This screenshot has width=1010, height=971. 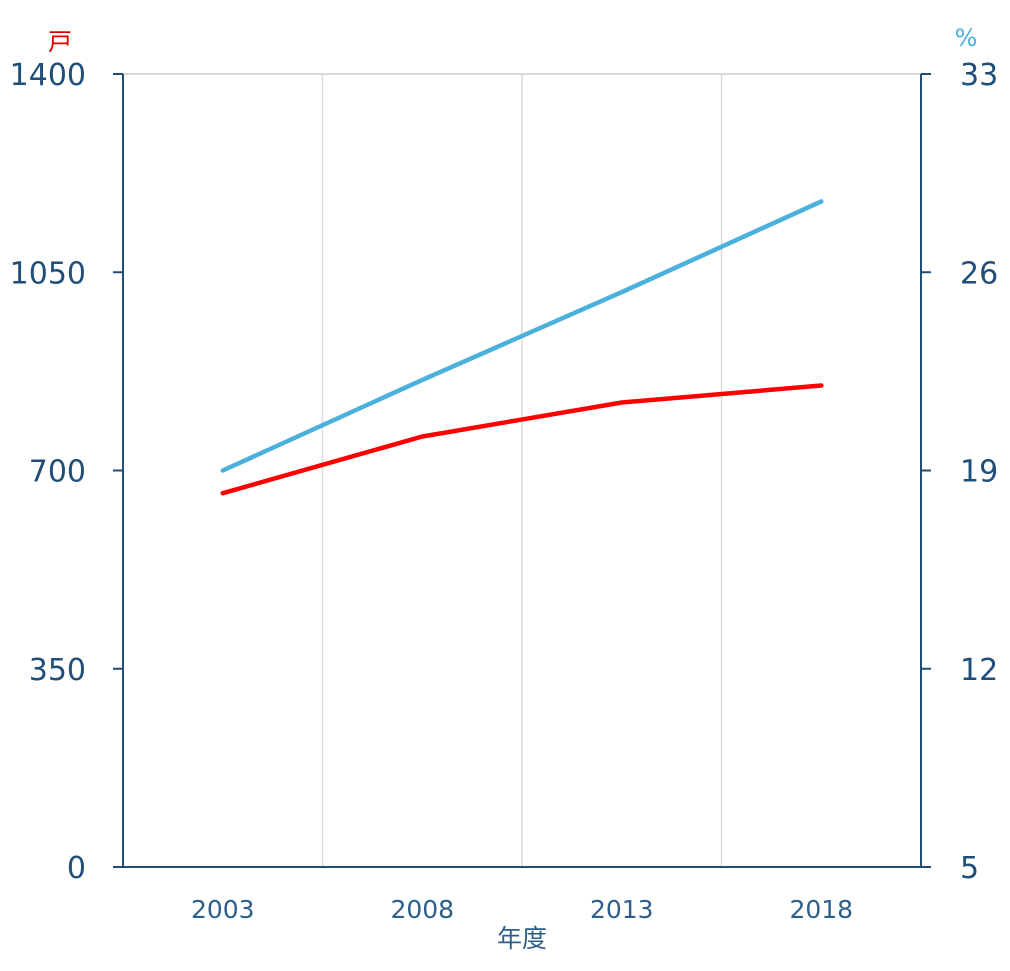 I want to click on x-tick-label: 2013, so click(x=622, y=909).